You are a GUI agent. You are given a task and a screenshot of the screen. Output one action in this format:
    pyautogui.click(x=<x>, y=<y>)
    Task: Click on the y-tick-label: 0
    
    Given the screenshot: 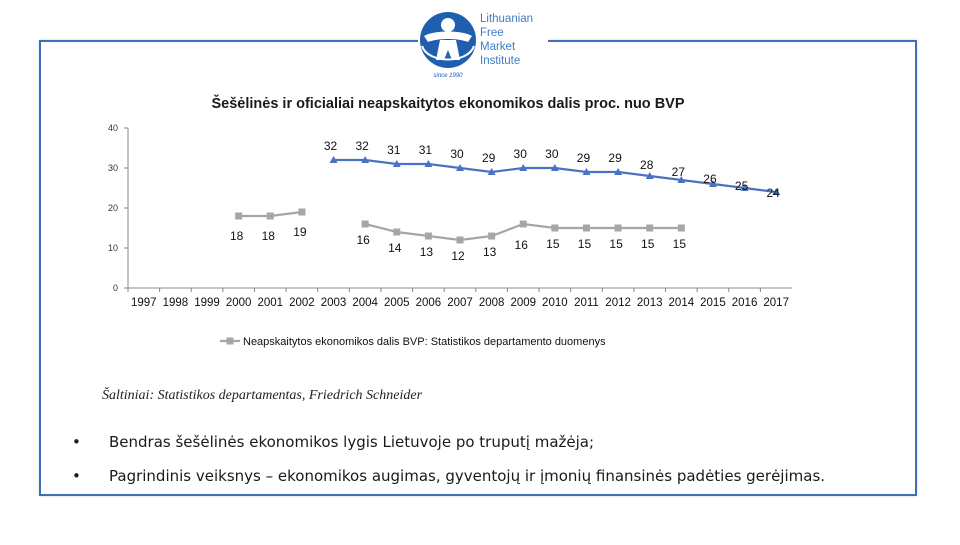 What is the action you would take?
    pyautogui.click(x=115, y=288)
    